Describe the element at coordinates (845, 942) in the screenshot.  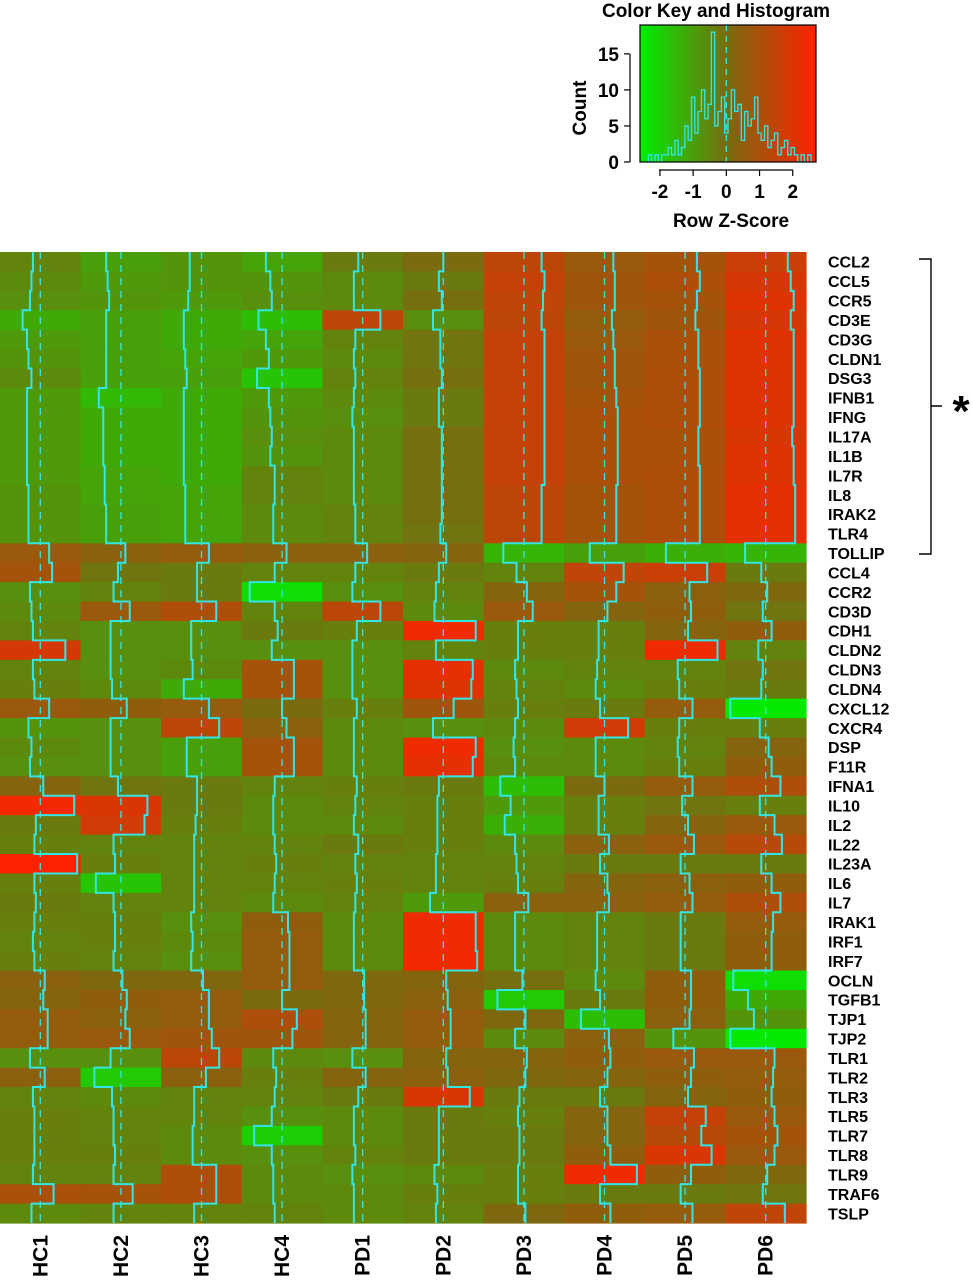
I see `row-label: IRF1` at that location.